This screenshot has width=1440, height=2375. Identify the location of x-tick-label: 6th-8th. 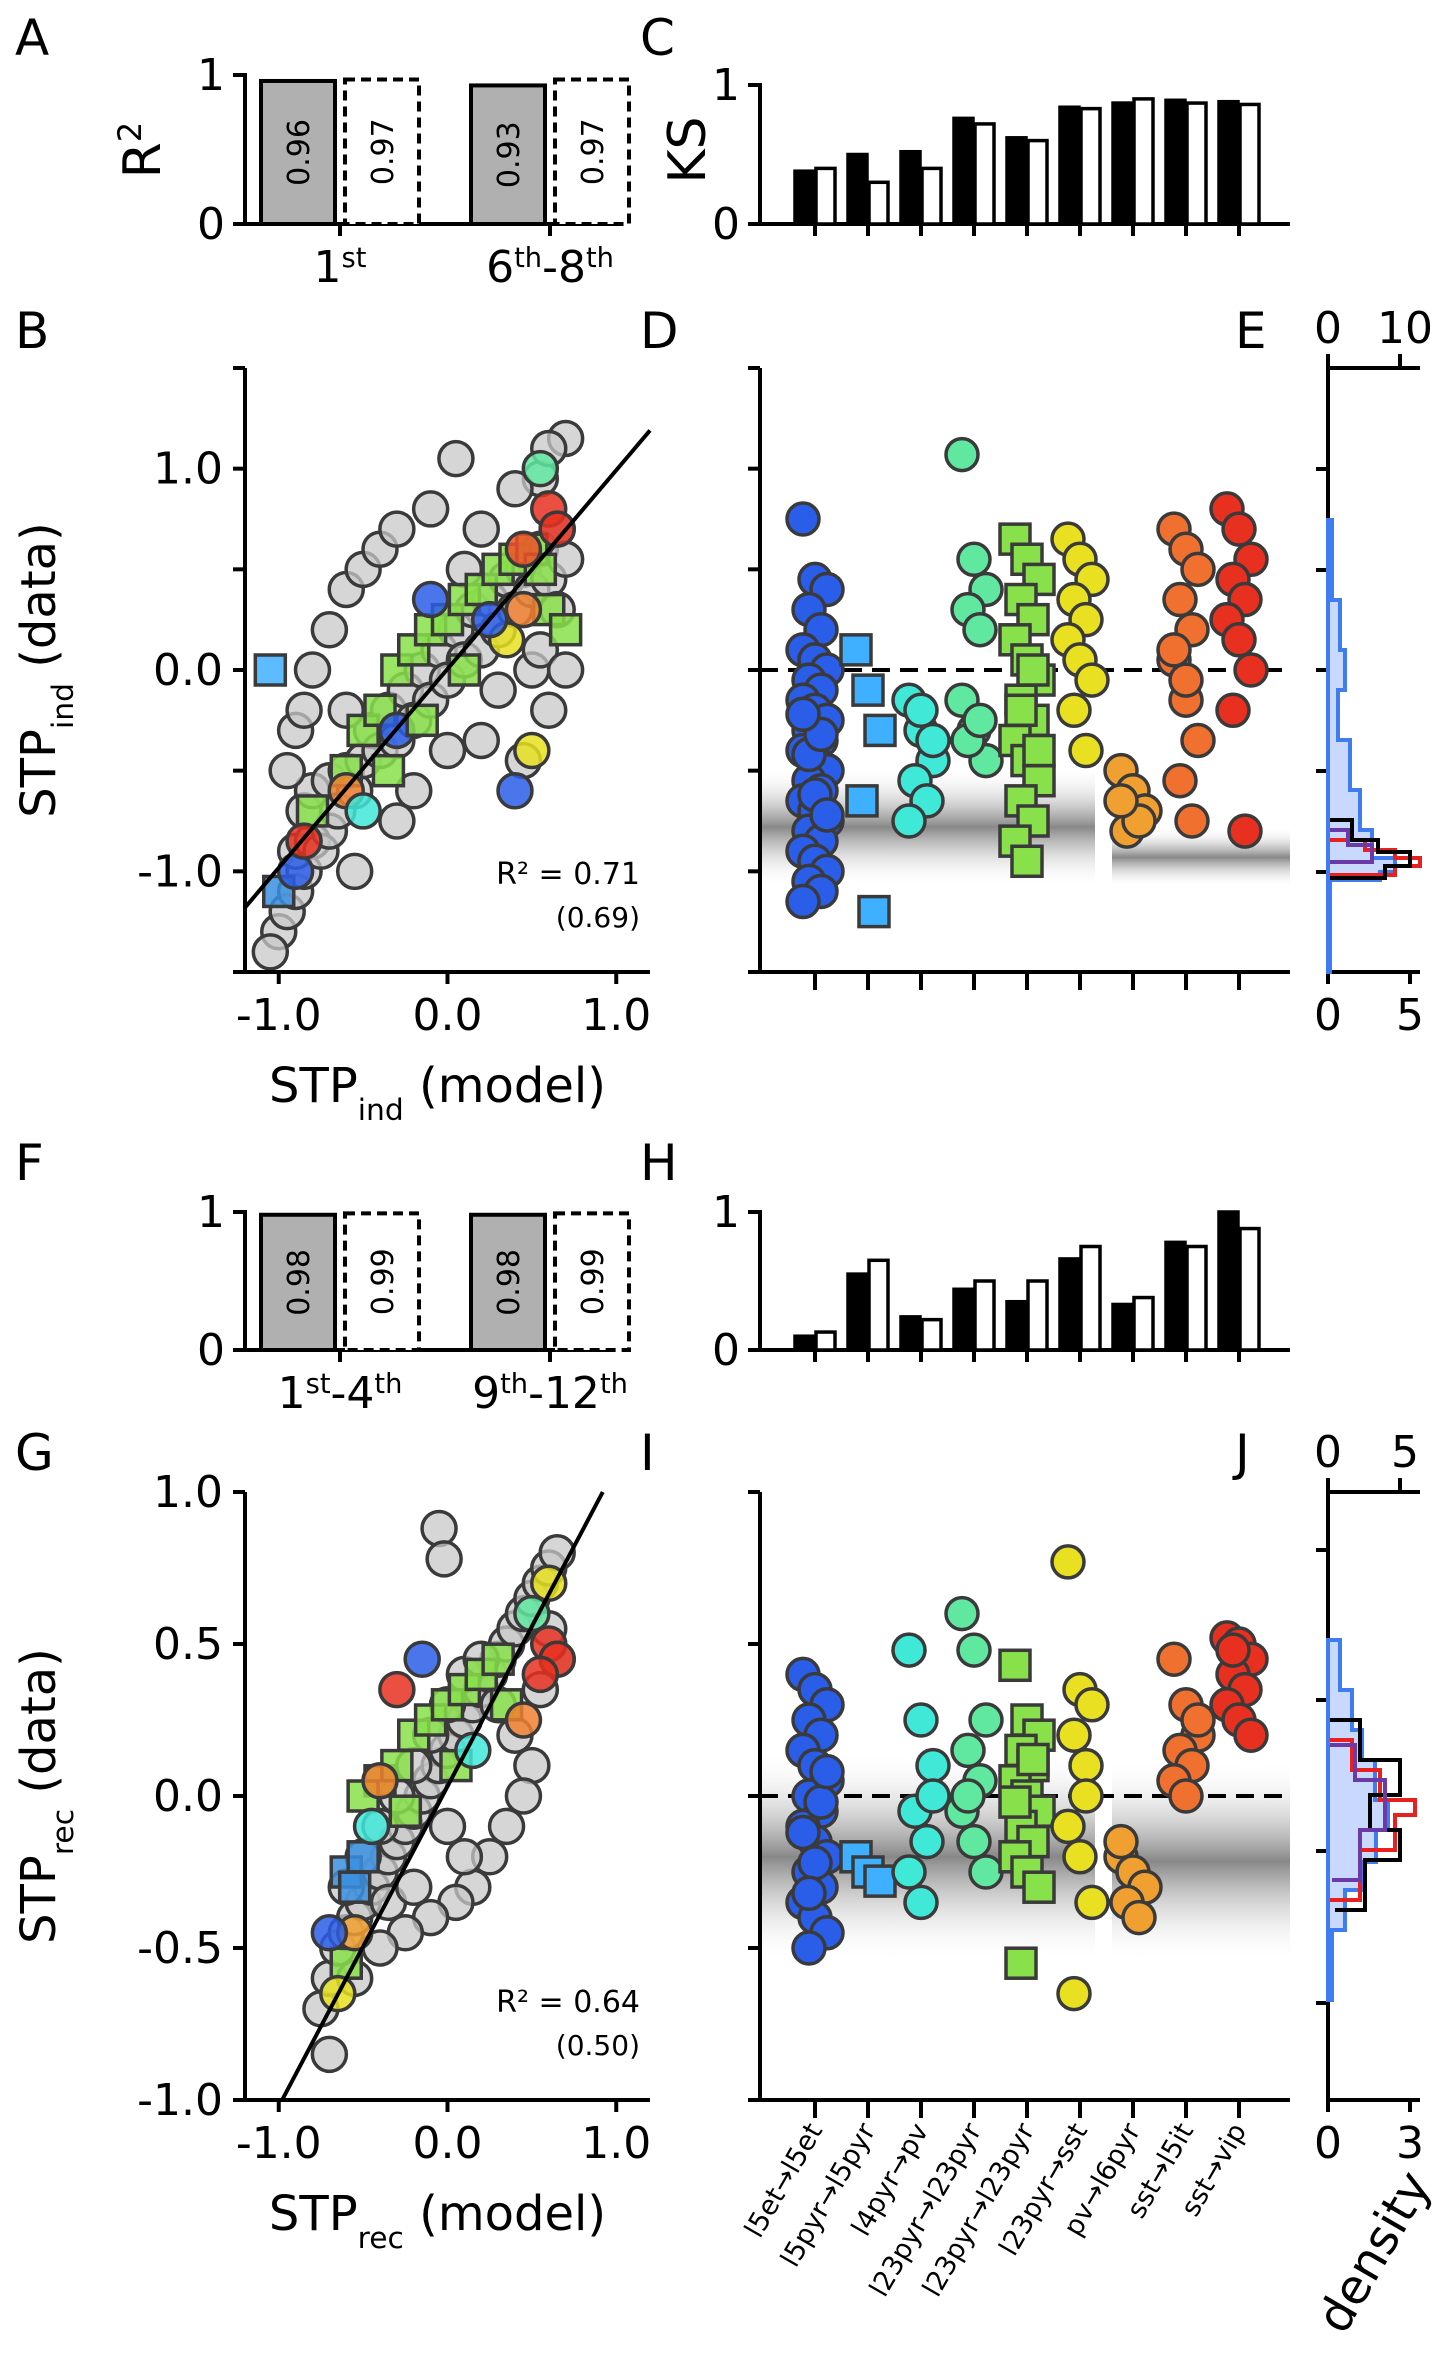
(550, 267).